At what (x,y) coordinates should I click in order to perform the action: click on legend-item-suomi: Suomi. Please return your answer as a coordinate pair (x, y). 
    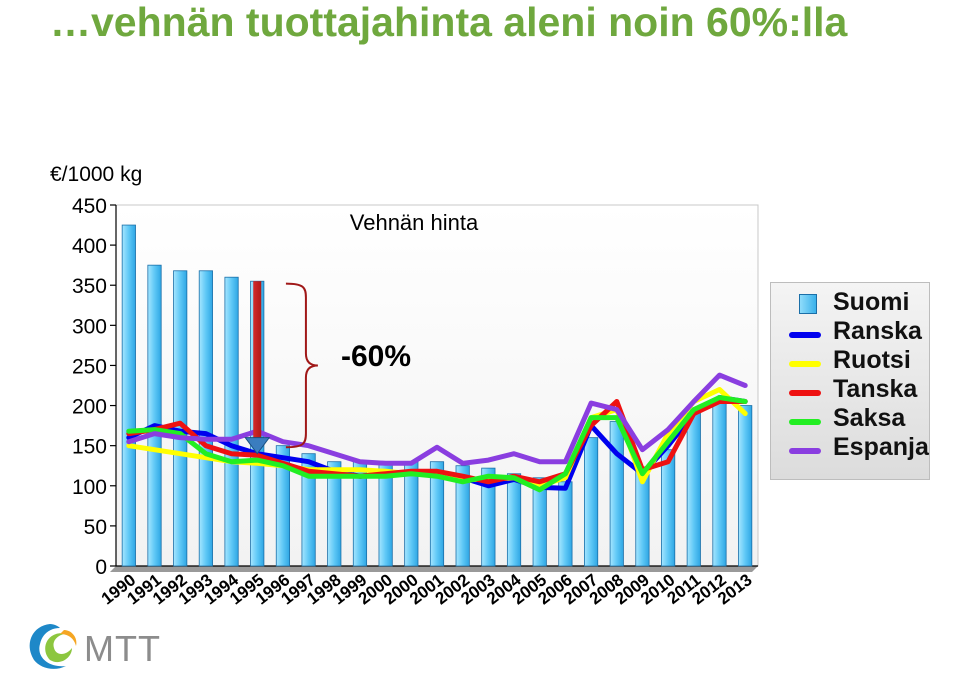
    Looking at the image, I should click on (856, 303).